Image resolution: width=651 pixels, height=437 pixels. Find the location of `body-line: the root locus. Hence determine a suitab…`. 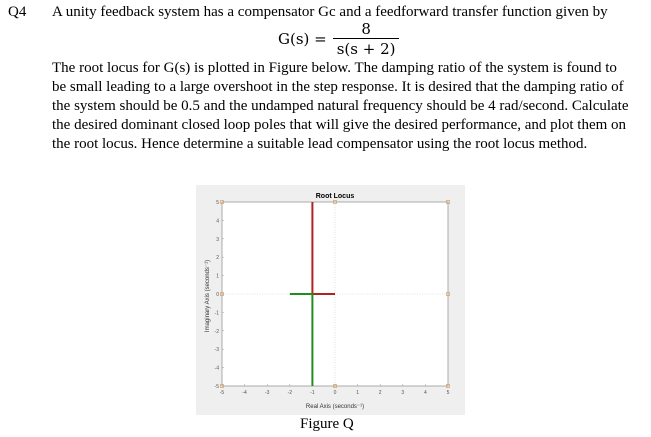

body-line: the root locus. Hence determine a suitab… is located at coordinates (320, 144).